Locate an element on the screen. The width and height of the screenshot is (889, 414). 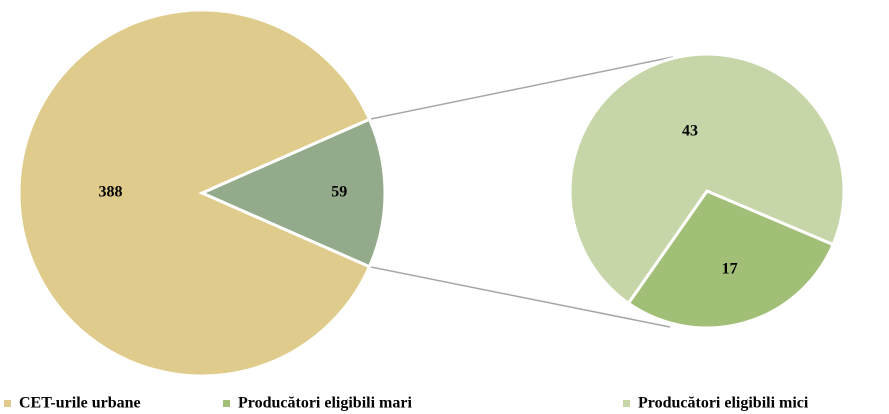
data-label: 59 is located at coordinates (339, 192).